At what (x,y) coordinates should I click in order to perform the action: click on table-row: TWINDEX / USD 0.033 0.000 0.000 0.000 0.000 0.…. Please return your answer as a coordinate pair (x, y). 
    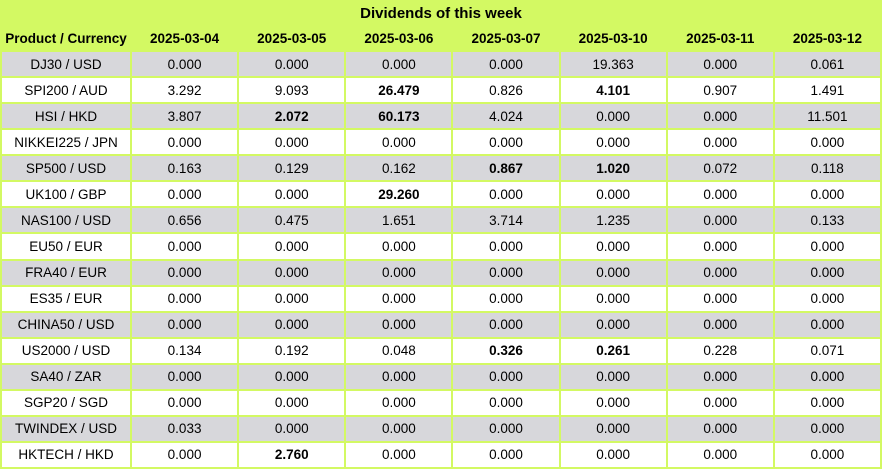
    Looking at the image, I should click on (441, 428).